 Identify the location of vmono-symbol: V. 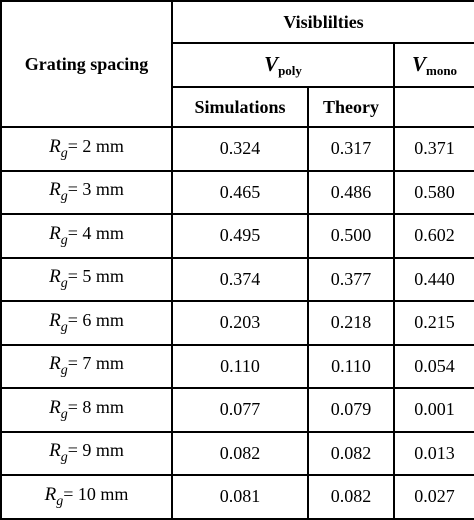
(418, 63).